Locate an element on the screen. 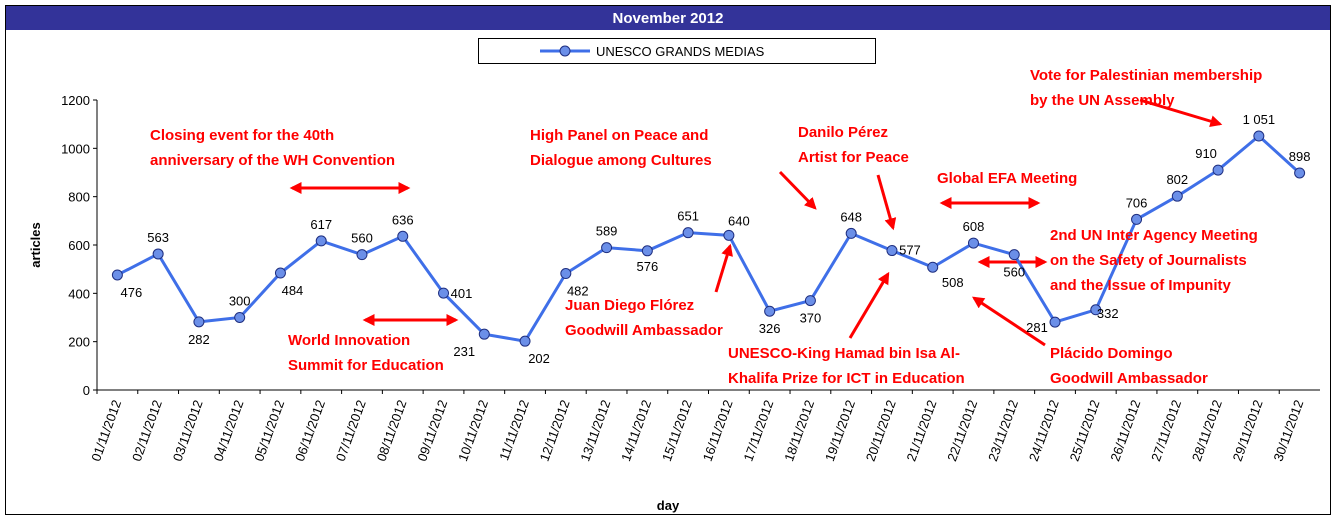 The height and width of the screenshot is (520, 1336). annotation: Vote for Palestinian membership is located at coordinates (1146, 75).